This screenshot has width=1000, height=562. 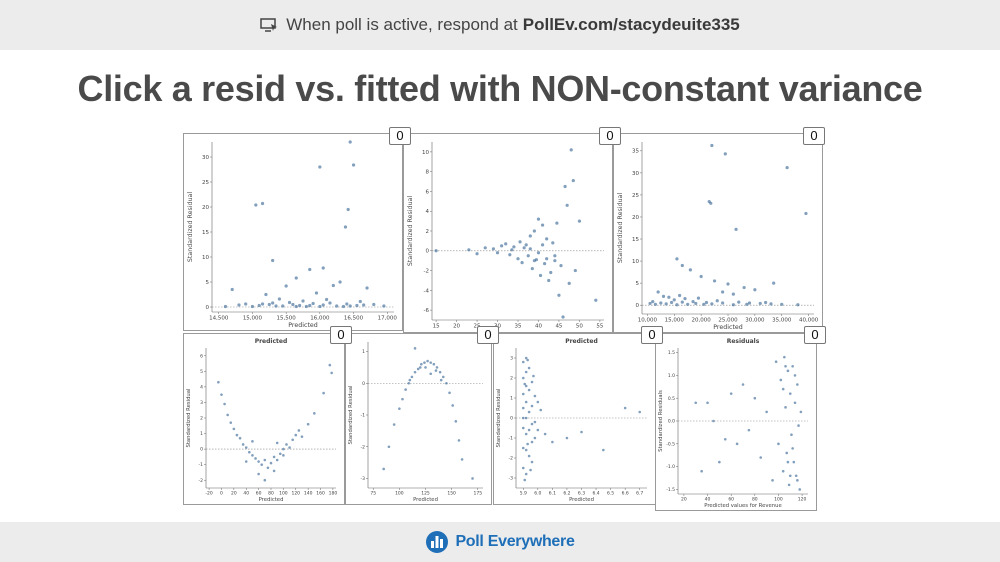 I want to click on poll-url: PollEv.com/stacydeuite335, so click(x=631, y=24).